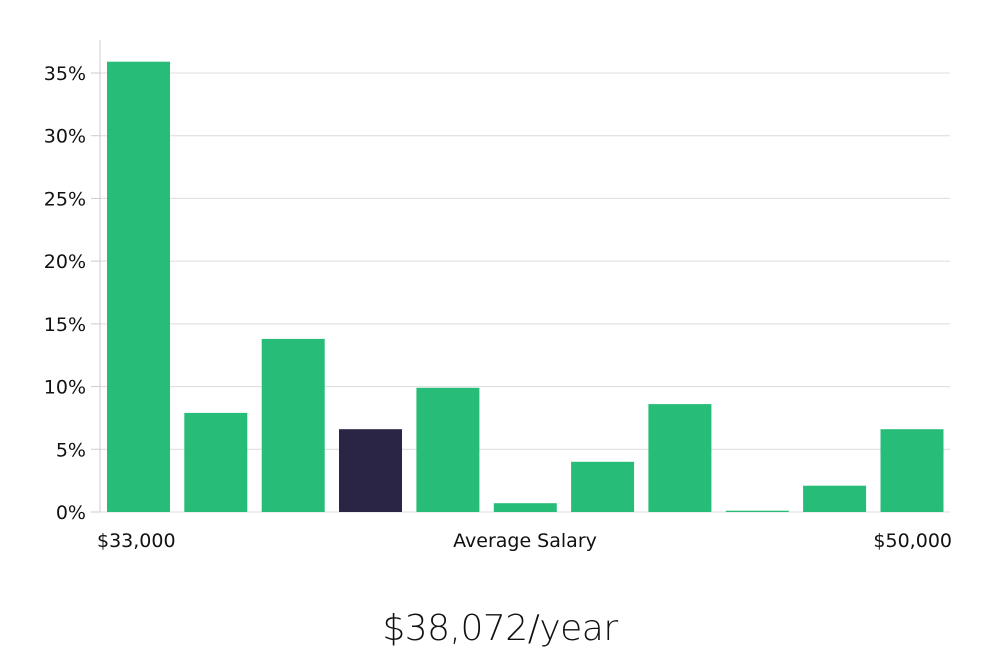  I want to click on average-salary-value: $38,072/year, so click(500, 628).